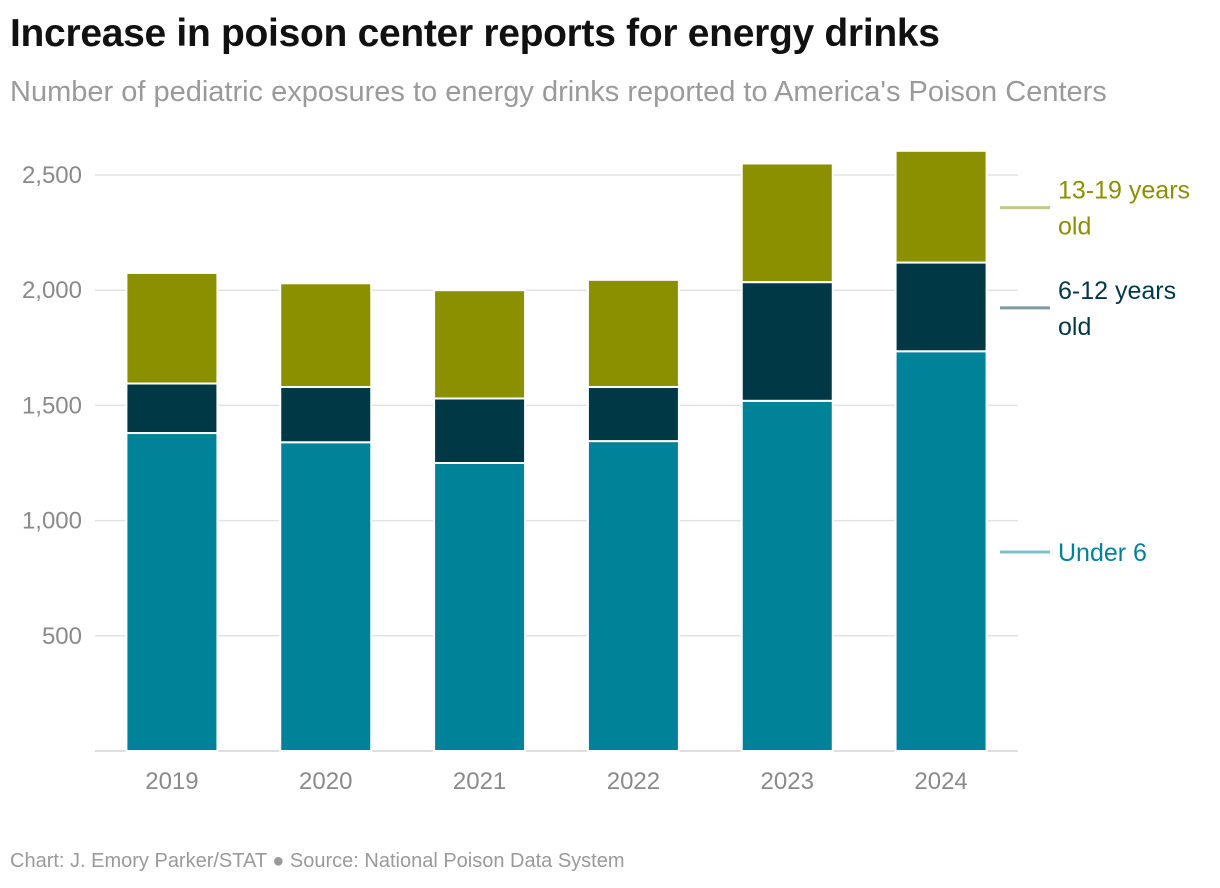 The width and height of the screenshot is (1220, 888). What do you see at coordinates (633, 781) in the screenshot?
I see `x-tick-label: 2022` at bounding box center [633, 781].